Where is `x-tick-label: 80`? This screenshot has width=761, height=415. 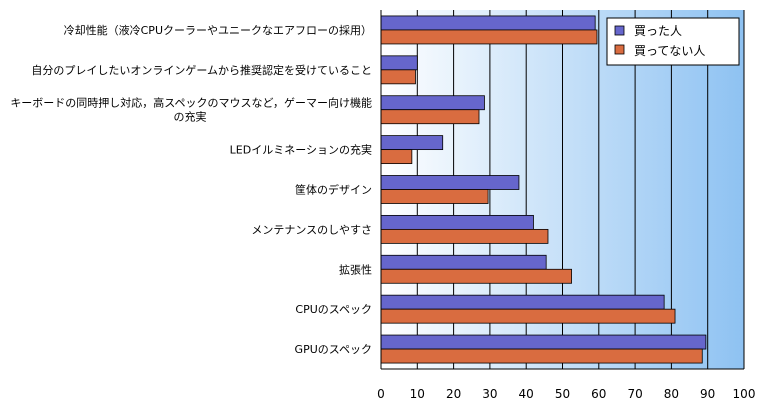 x-tick-label: 80 is located at coordinates (671, 394).